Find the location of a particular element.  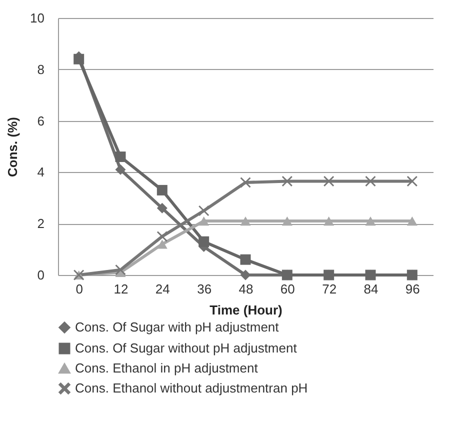

legend-label: Cons. Ethanol without adjustmentran pH is located at coordinates (191, 388).